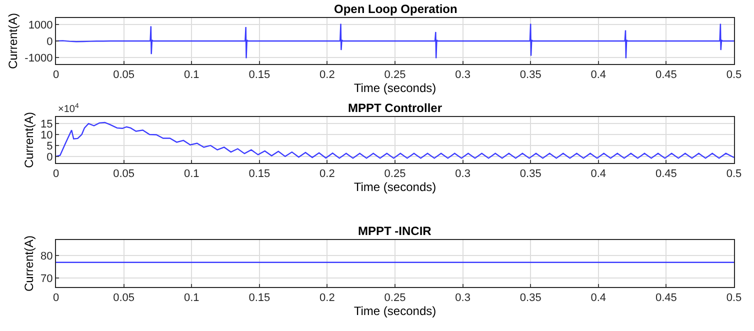 Image resolution: width=754 pixels, height=331 pixels. I want to click on y-tick-label: 70, so click(46, 278).